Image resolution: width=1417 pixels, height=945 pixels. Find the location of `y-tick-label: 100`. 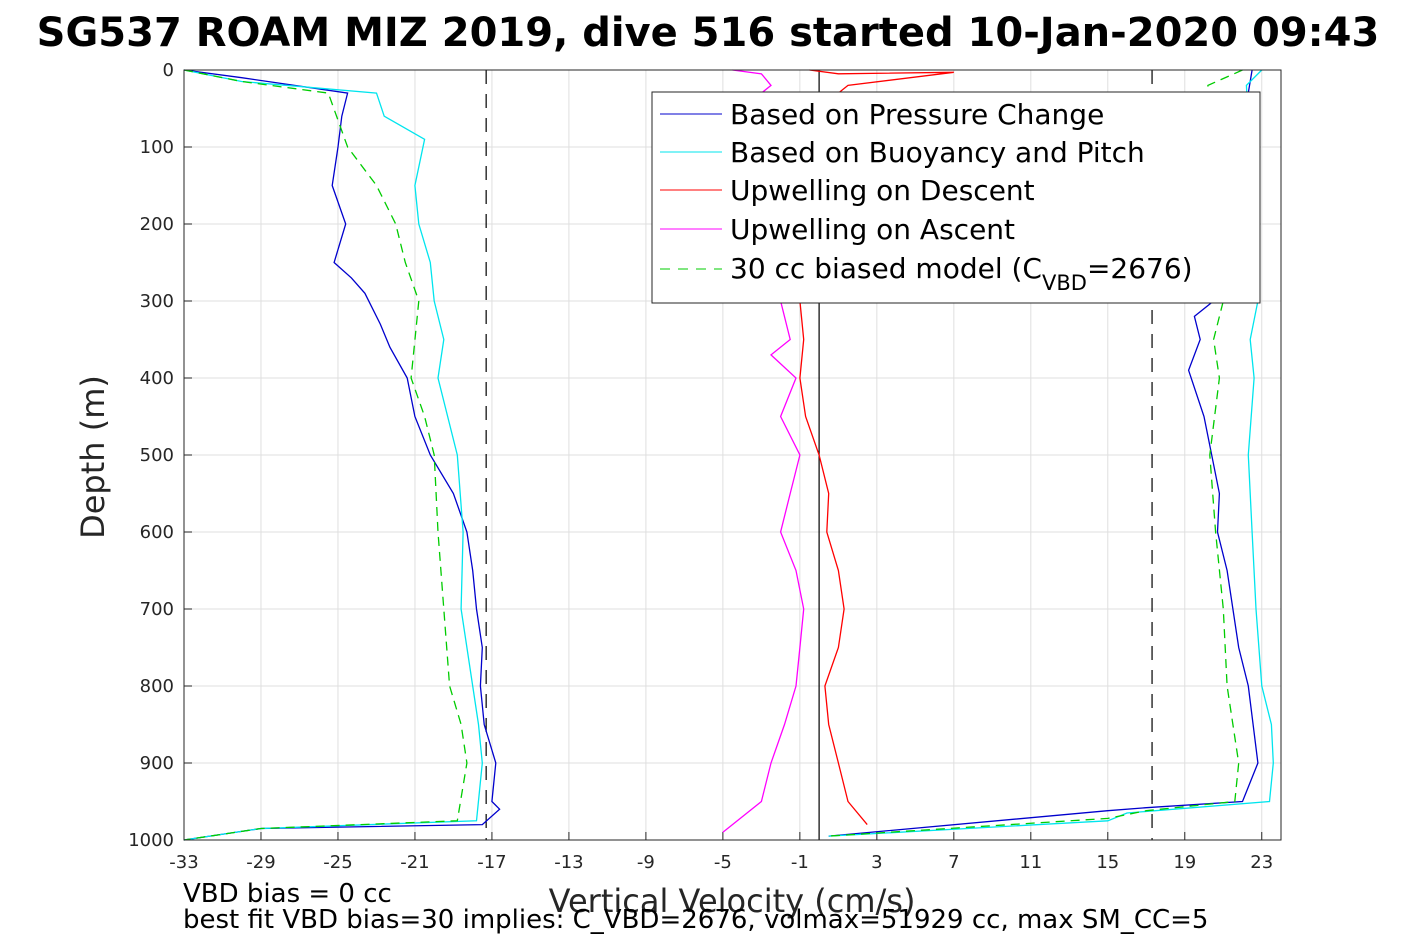

y-tick-label: 100 is located at coordinates (157, 147).